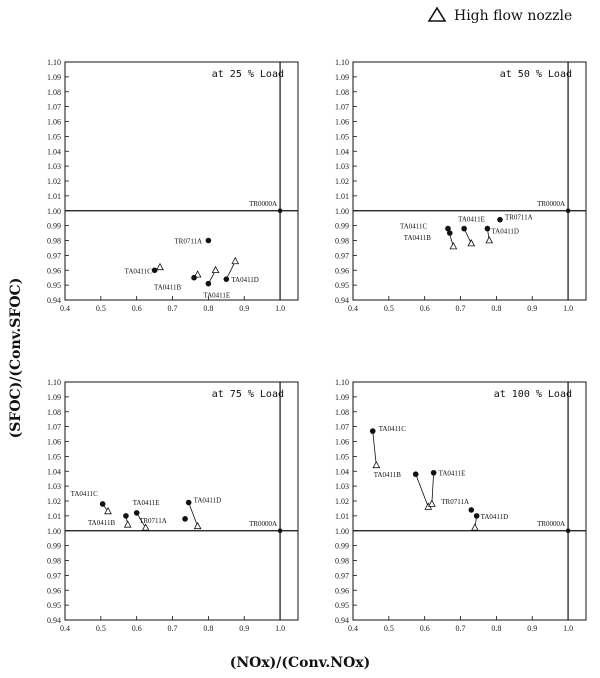  What do you see at coordinates (248, 394) in the screenshot?
I see `panel-title: at 75 % Load` at bounding box center [248, 394].